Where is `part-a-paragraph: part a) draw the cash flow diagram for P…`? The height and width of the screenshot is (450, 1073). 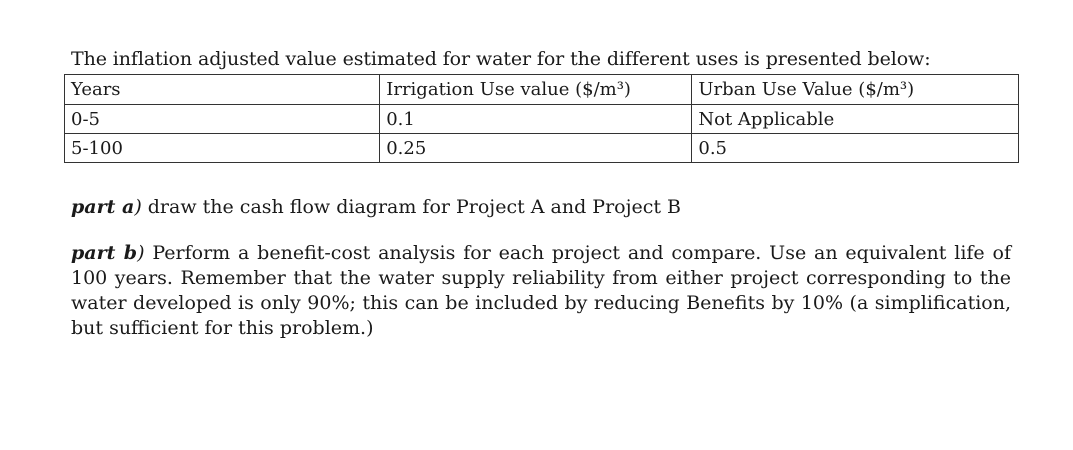
part-a-paragraph: part a) draw the cash flow diagram for P… is located at coordinates (376, 207).